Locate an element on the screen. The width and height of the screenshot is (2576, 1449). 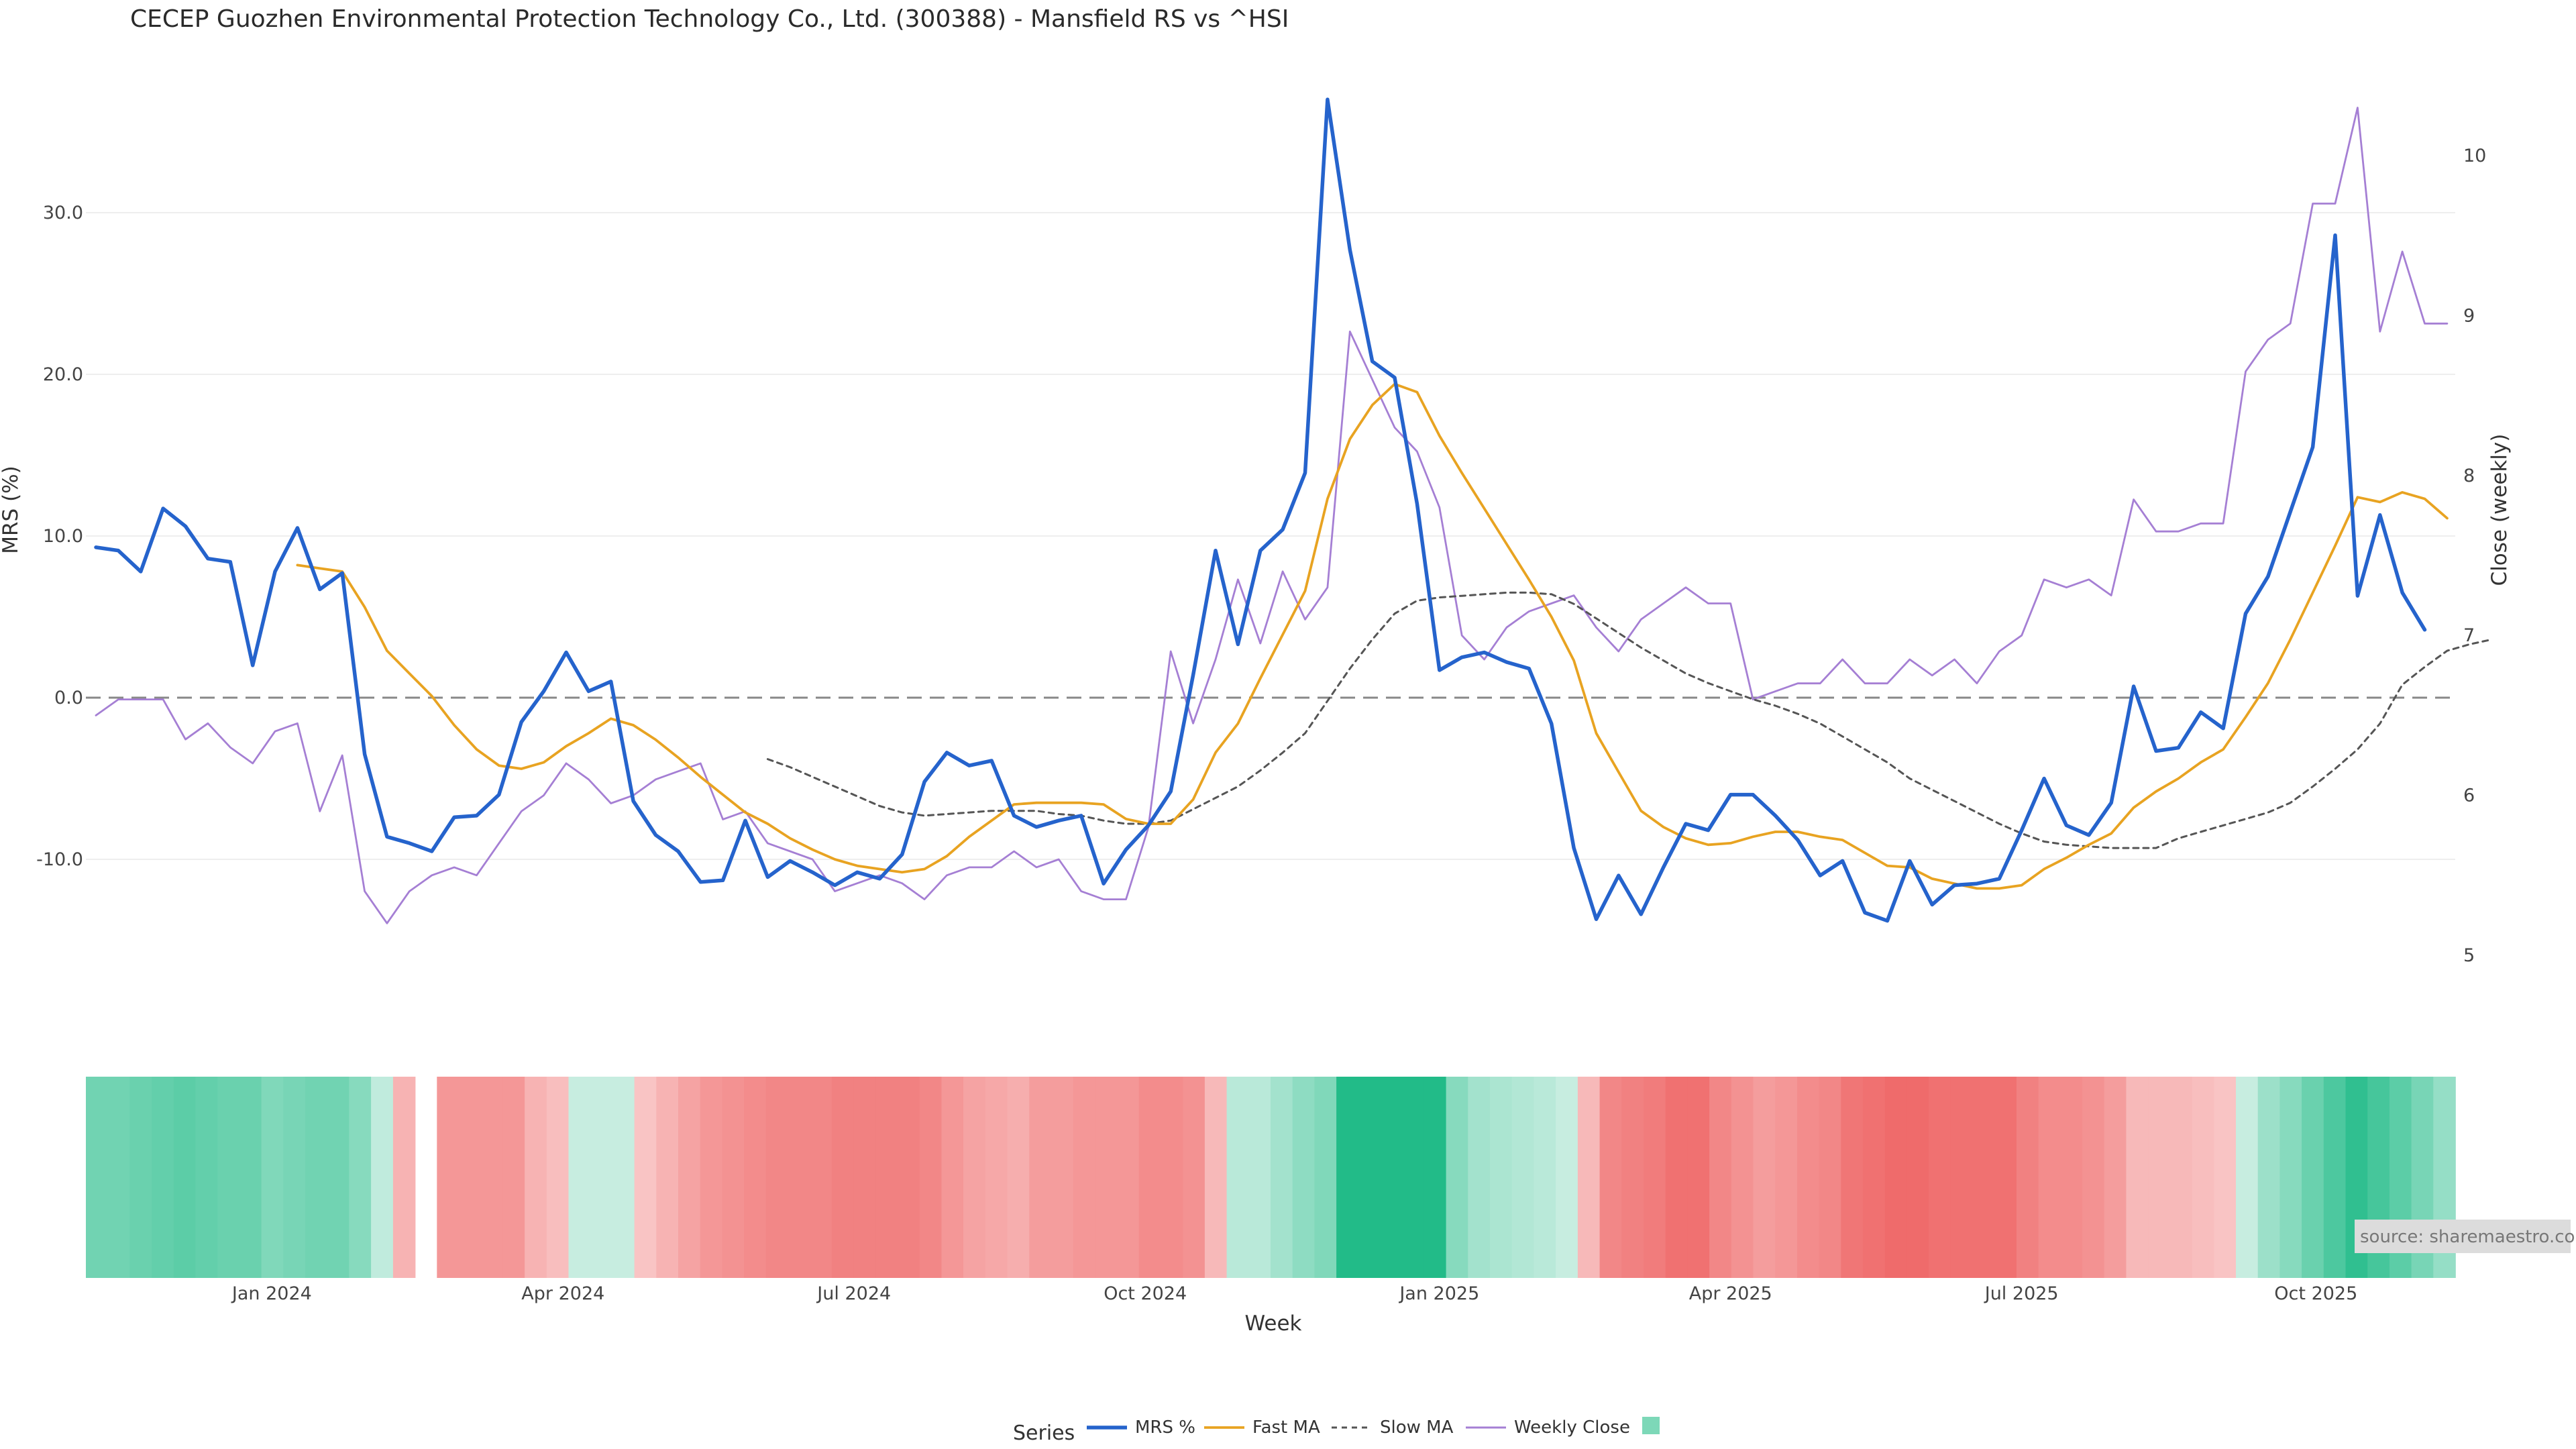
legend-title: Series is located at coordinates (1044, 1433).